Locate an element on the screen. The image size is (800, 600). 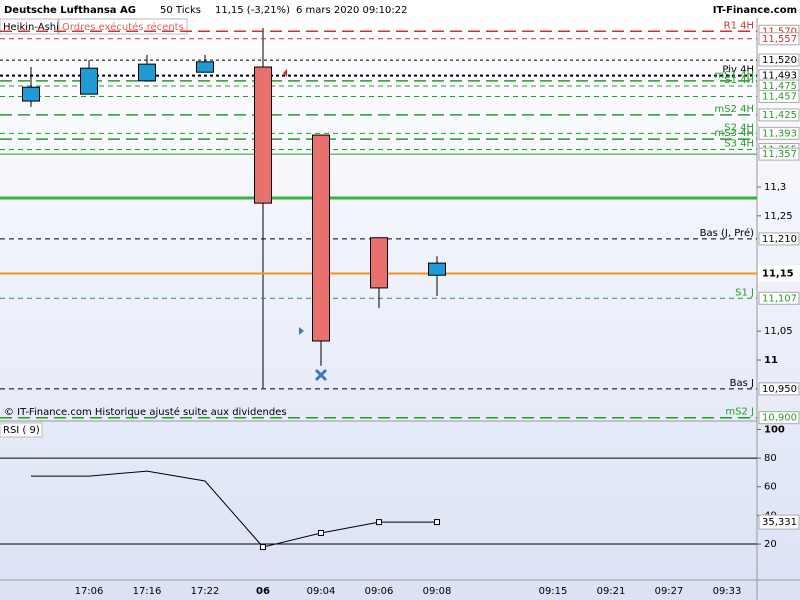
panel-label: RSI ( 9) is located at coordinates (21, 430).